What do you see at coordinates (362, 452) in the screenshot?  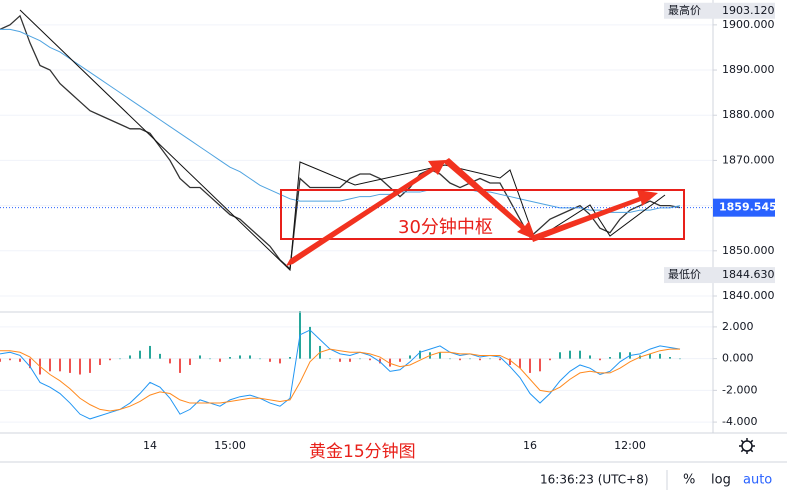 I see `caption: 黄金15分钟图` at bounding box center [362, 452].